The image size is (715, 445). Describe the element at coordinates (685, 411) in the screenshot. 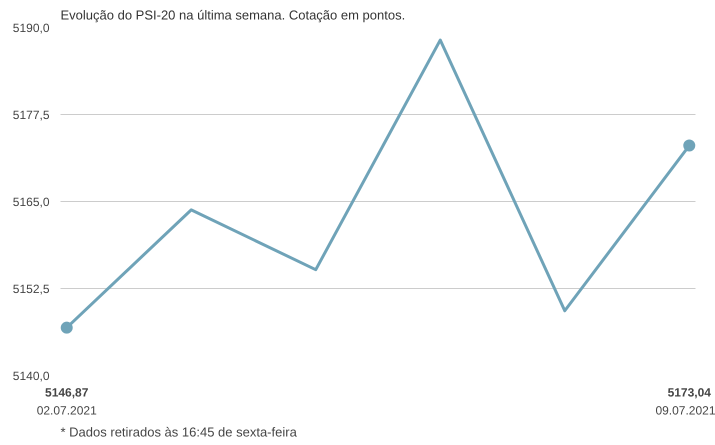

I see `x-tick-label: 09.07.2021` at that location.